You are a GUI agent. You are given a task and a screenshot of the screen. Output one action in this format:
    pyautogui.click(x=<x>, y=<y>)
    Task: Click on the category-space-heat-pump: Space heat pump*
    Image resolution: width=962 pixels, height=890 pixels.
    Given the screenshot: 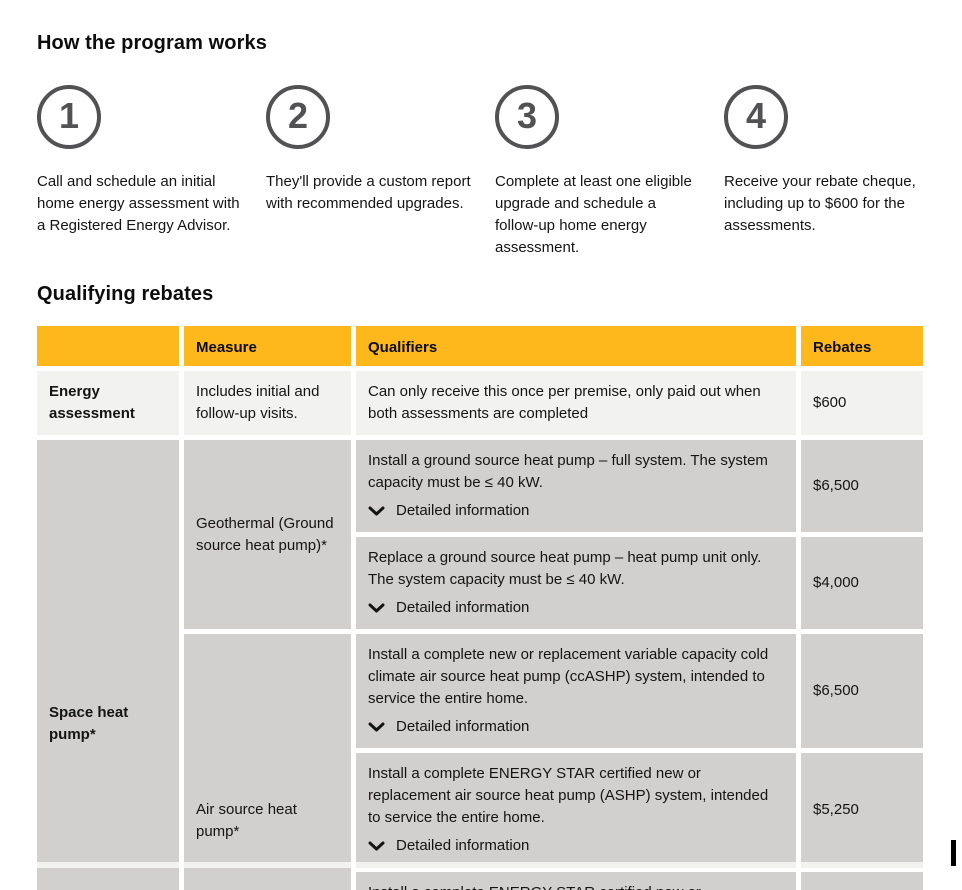 What is the action you would take?
    pyautogui.click(x=108, y=665)
    